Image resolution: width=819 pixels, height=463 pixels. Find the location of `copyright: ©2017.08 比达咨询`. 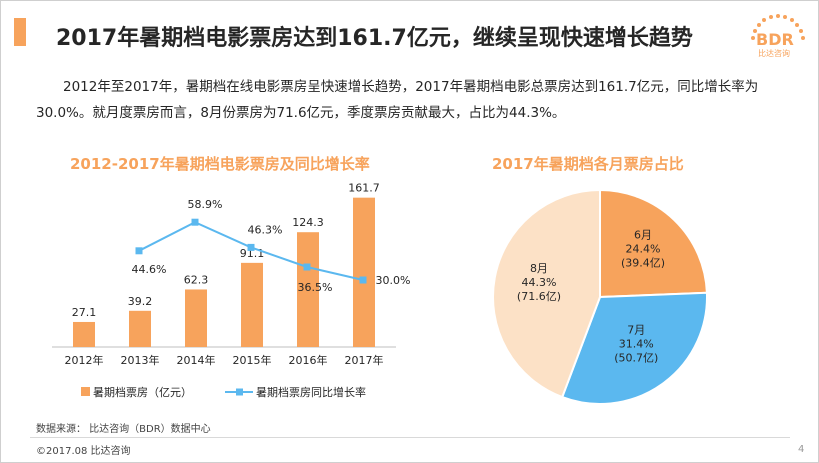

copyright: ©2017.08 比达咨询 is located at coordinates (83, 451).